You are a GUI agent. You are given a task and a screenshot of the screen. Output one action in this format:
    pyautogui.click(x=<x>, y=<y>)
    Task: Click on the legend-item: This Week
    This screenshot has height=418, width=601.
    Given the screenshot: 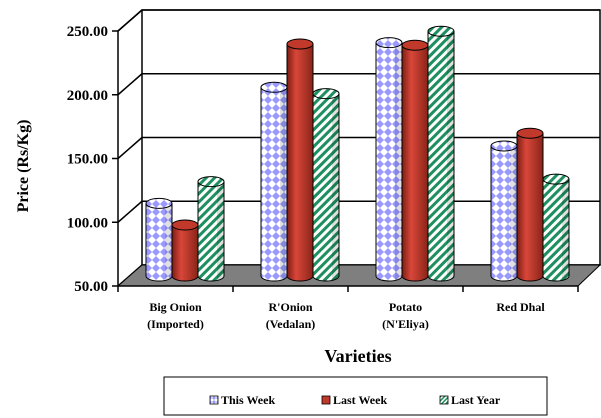 What is the action you would take?
    pyautogui.click(x=242, y=400)
    